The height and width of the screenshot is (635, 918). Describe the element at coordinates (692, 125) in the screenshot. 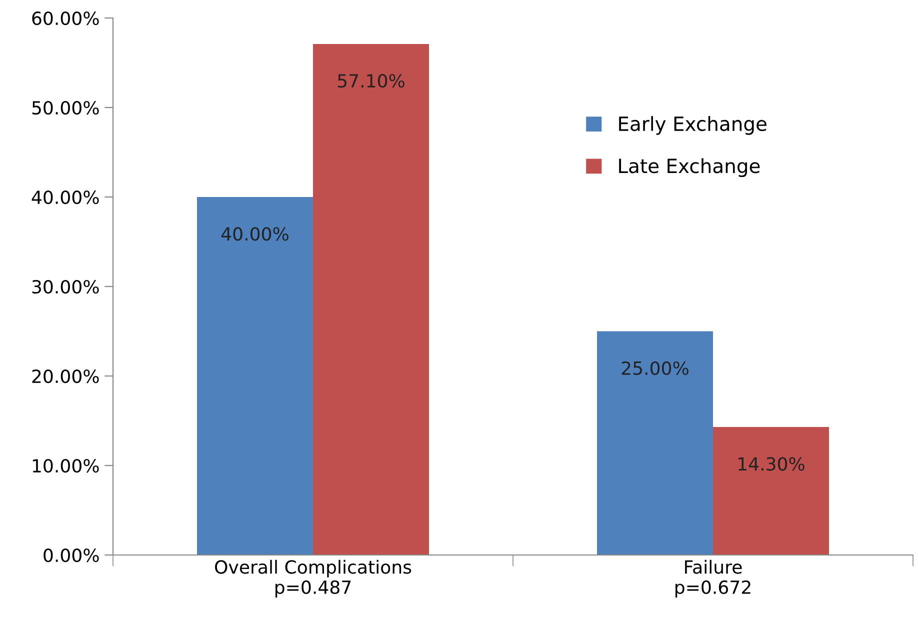

I see `legend-label: Early Exchange` at that location.